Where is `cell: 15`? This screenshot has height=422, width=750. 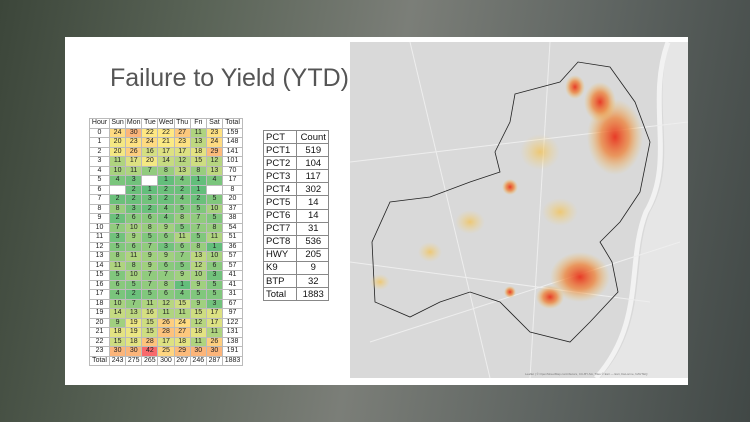 cell: 15 is located at coordinates (150, 322).